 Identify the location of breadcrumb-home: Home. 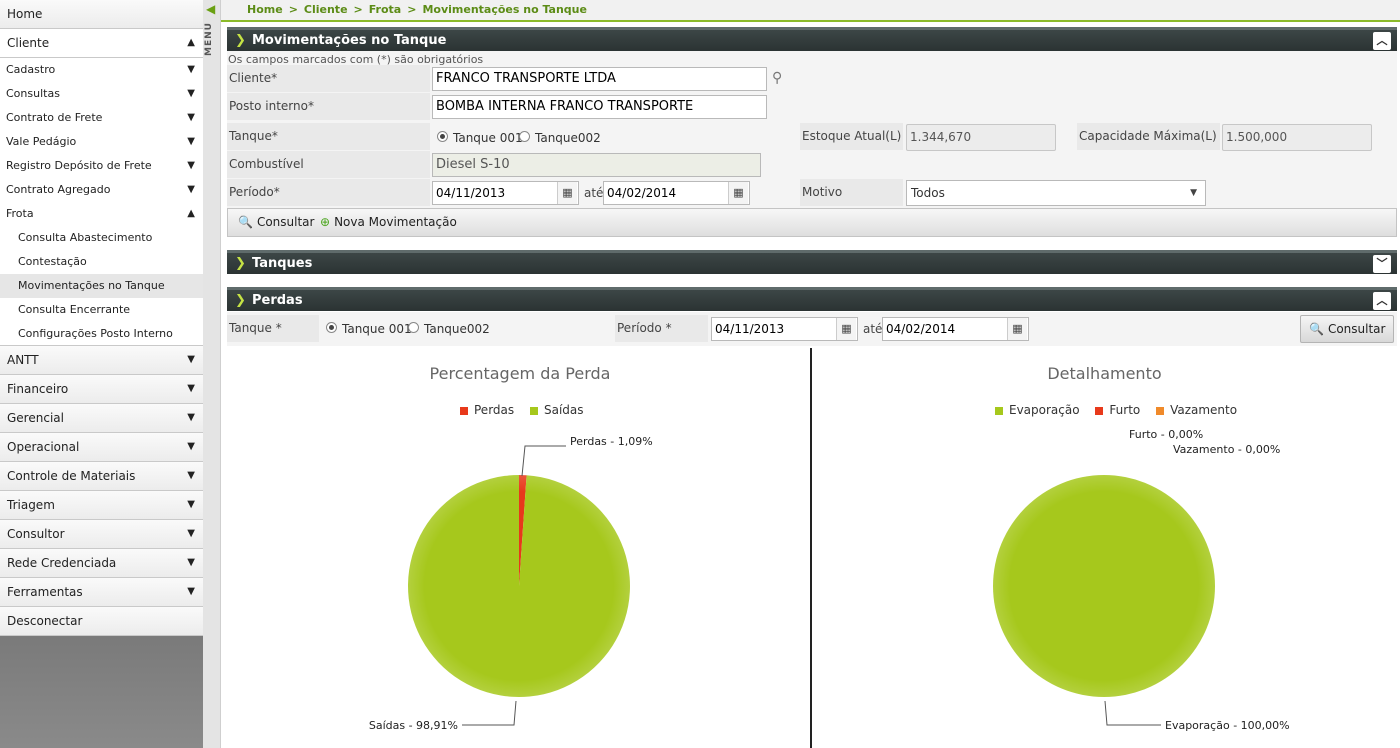
(265, 9).